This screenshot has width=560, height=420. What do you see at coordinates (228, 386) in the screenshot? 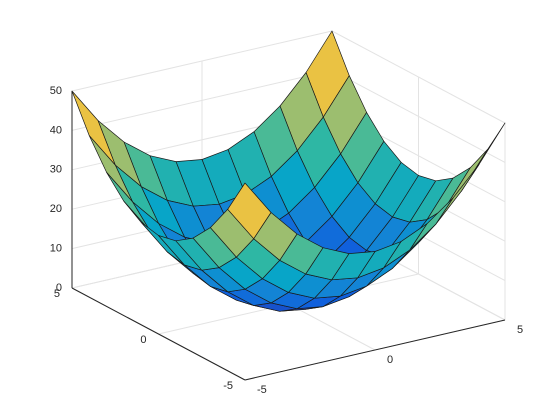
I see `y-tick-label: -5` at bounding box center [228, 386].